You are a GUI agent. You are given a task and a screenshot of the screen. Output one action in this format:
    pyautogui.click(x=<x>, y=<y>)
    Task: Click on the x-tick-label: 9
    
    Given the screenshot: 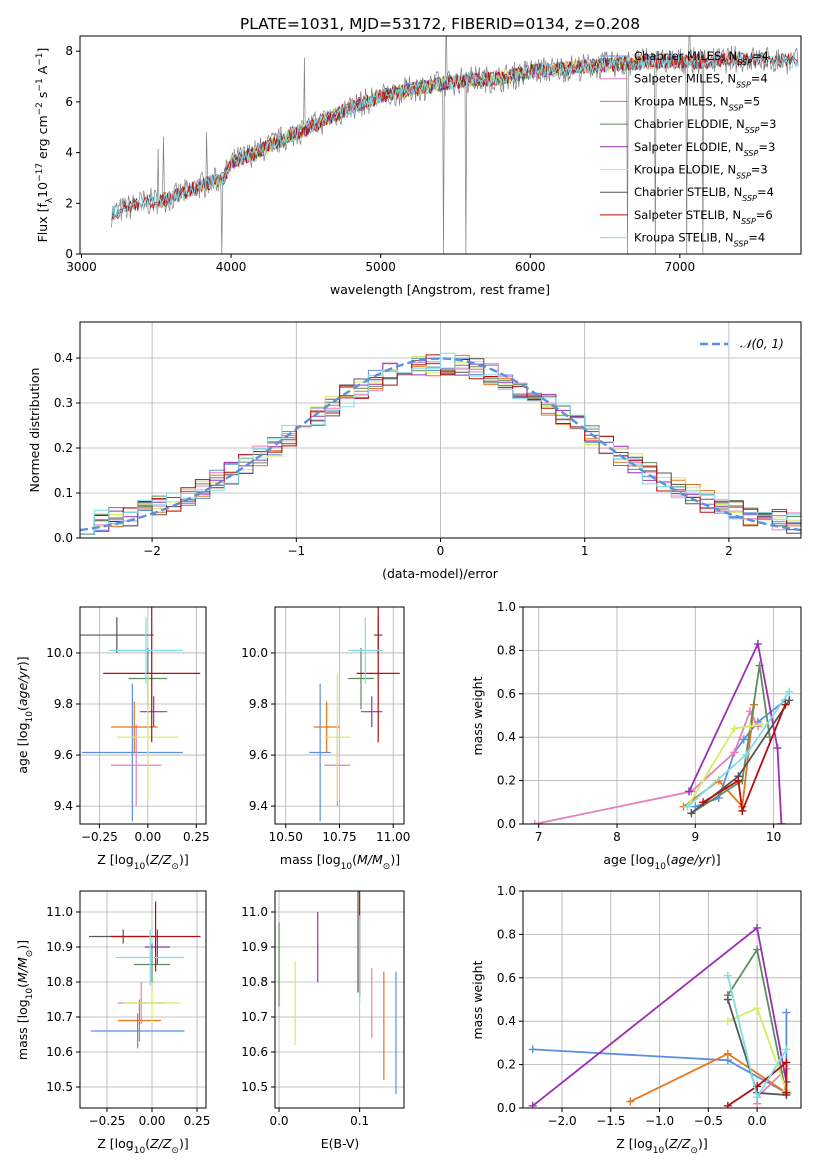 What is the action you would take?
    pyautogui.click(x=695, y=837)
    